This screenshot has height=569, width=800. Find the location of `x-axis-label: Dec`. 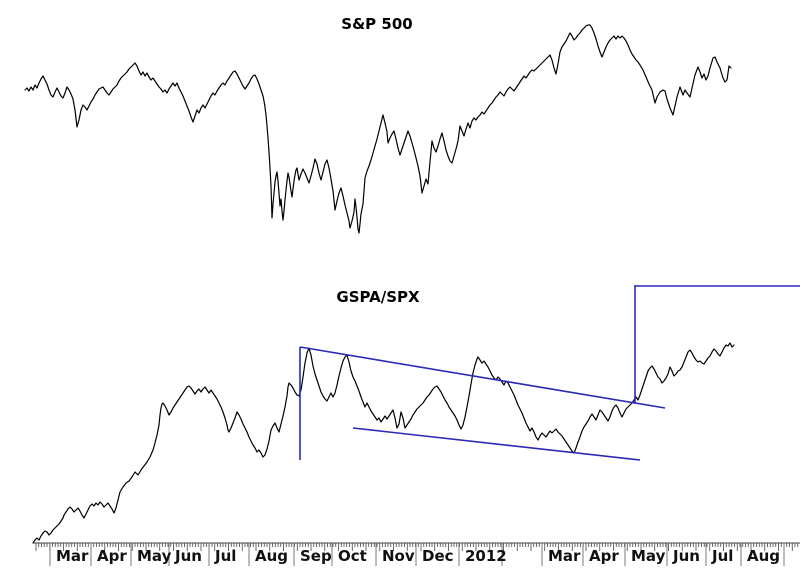

x-axis-label: Dec is located at coordinates (438, 556).